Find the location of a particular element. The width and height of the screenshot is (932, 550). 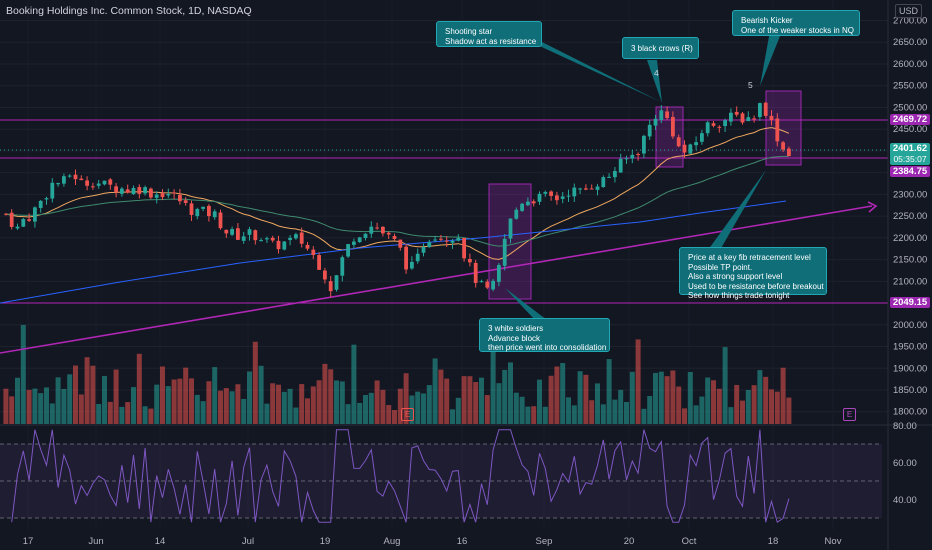

time-tick-label: 16 is located at coordinates (462, 541).